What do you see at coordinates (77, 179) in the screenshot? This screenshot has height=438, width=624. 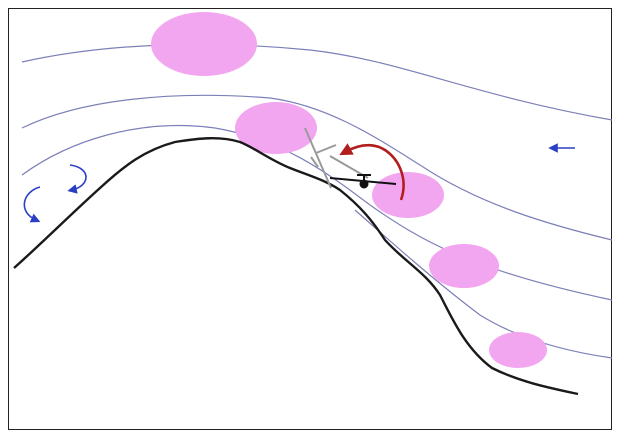 I see `eddy-arrow-right` at bounding box center [77, 179].